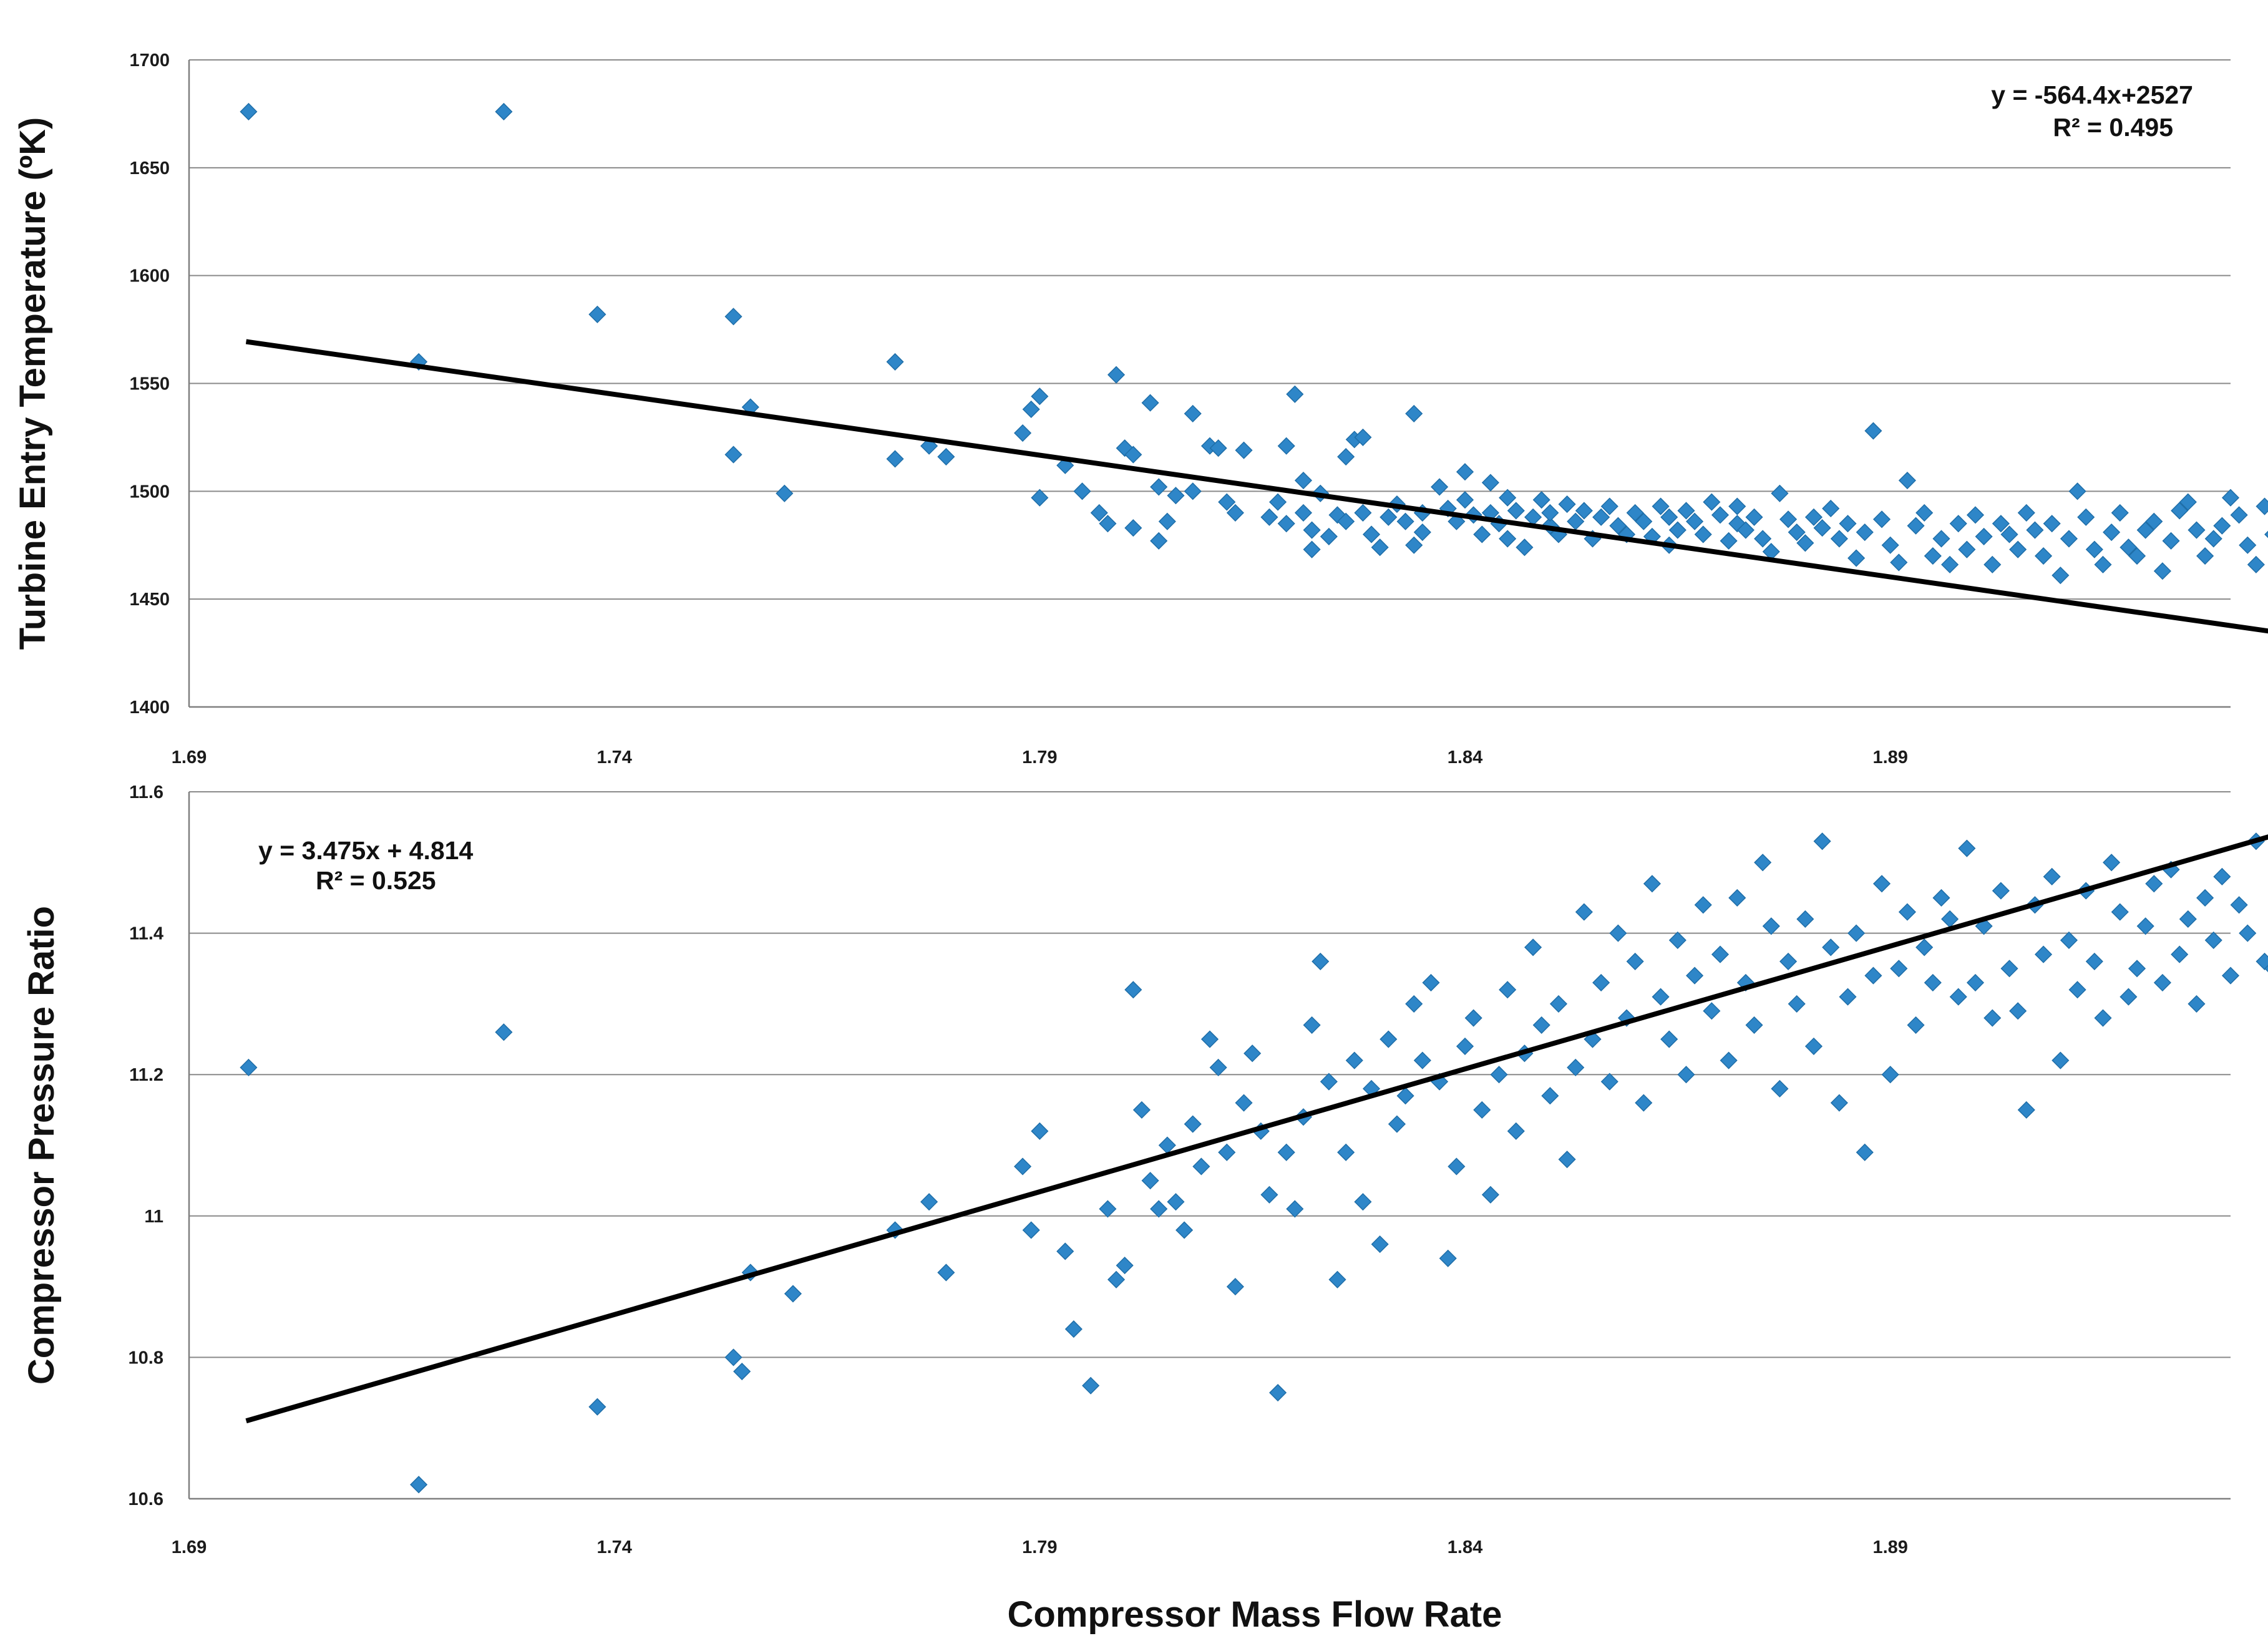 Image resolution: width=2268 pixels, height=1646 pixels. I want to click on bottom-y-tick-label-4: 11.4, so click(146, 934).